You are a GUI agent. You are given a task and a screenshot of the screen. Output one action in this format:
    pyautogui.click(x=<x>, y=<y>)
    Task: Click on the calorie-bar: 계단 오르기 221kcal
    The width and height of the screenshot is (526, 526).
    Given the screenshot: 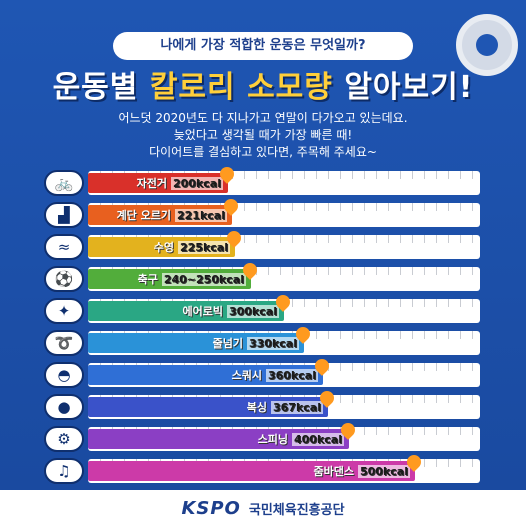 What is the action you would take?
    pyautogui.click(x=164, y=210)
    